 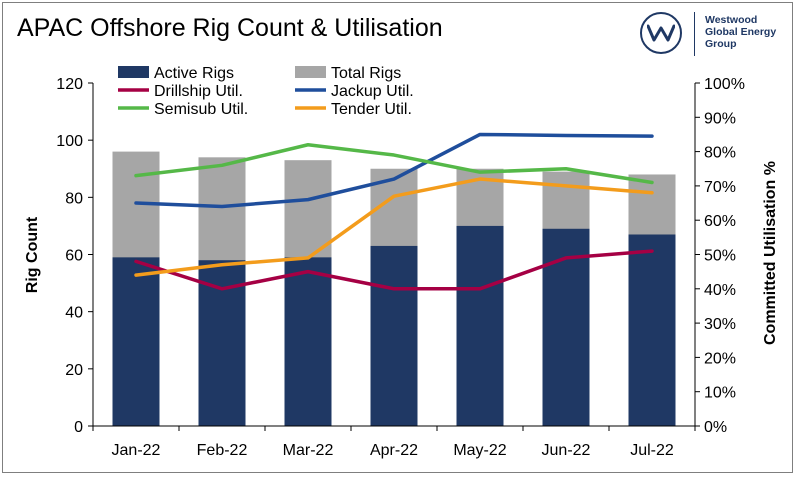 I want to click on y2-tick-label: 30%, so click(x=720, y=324).